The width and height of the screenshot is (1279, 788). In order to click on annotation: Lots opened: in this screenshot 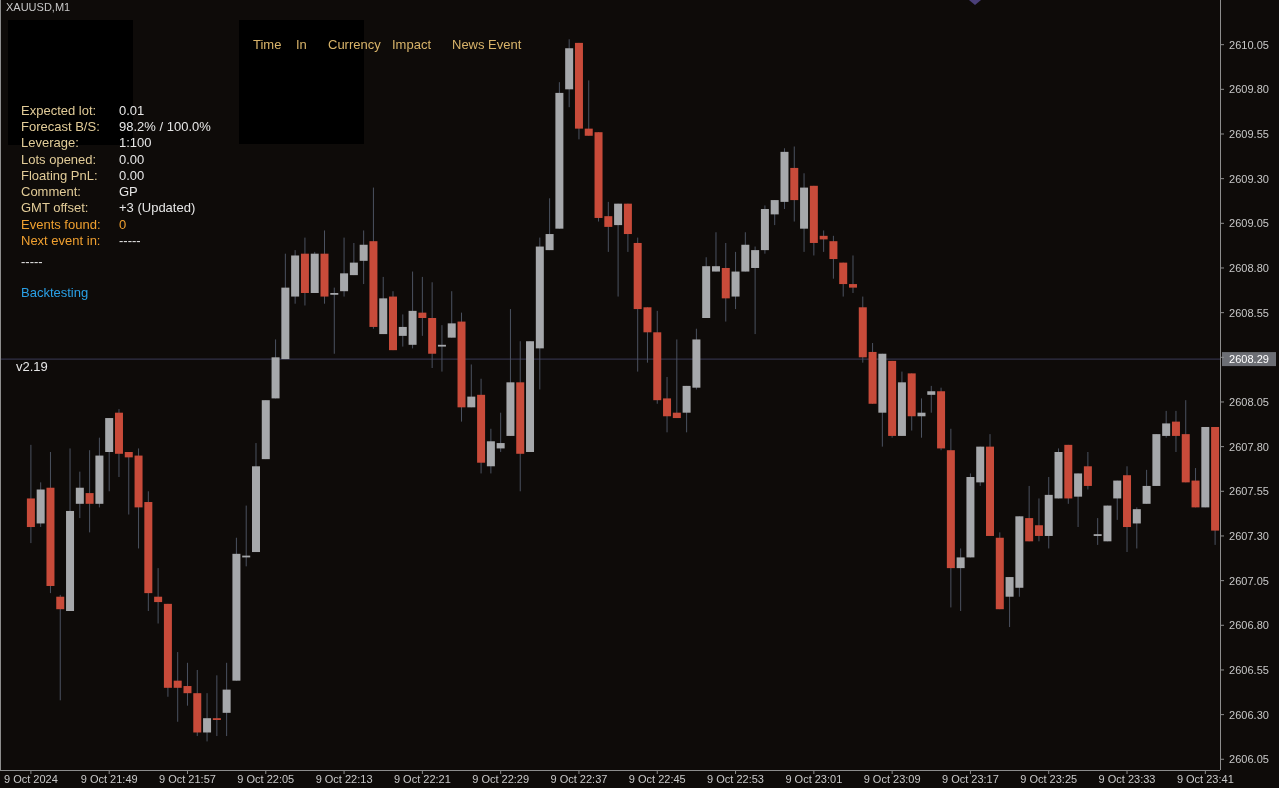, I will do `click(59, 159)`.